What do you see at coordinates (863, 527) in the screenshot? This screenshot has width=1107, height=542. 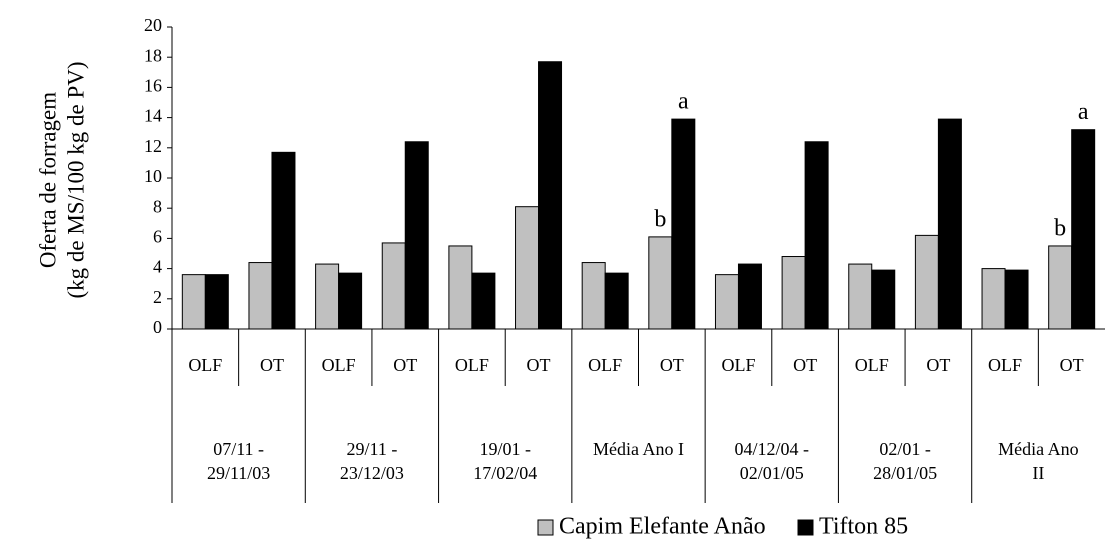 I see `legend-label: Tifton 85` at bounding box center [863, 527].